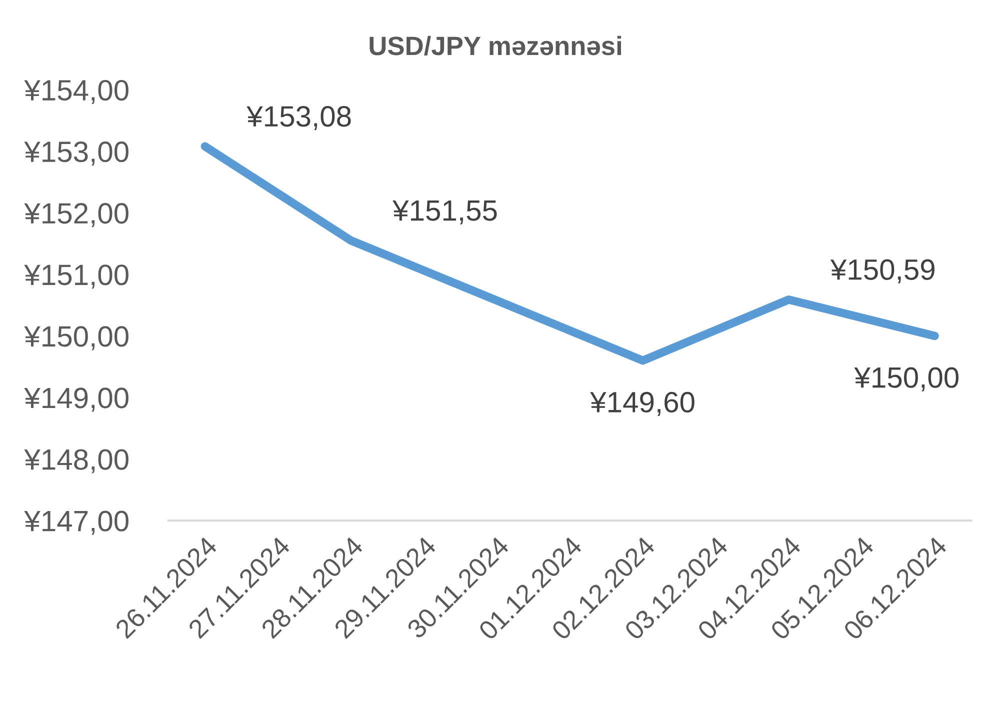 This screenshot has height=718, width=991. Describe the element at coordinates (76, 153) in the screenshot. I see `y-tick-label: ¥153,00` at that location.